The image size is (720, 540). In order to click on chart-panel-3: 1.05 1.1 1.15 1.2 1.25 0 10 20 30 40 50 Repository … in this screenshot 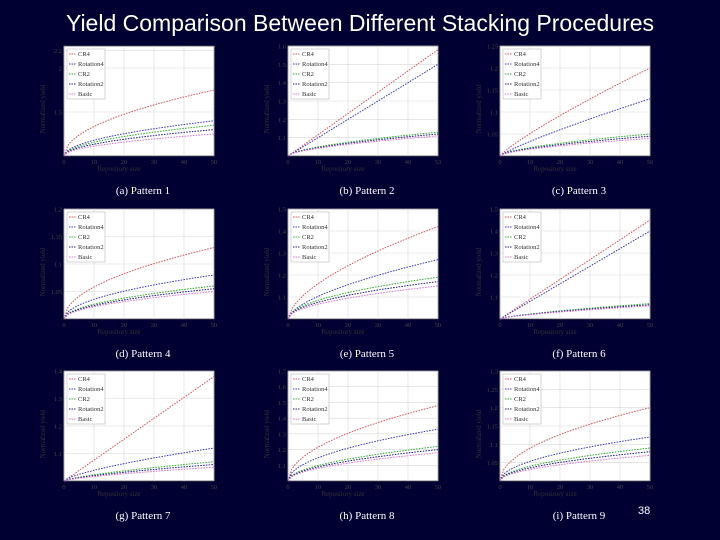, I will do `click(564, 120)`.